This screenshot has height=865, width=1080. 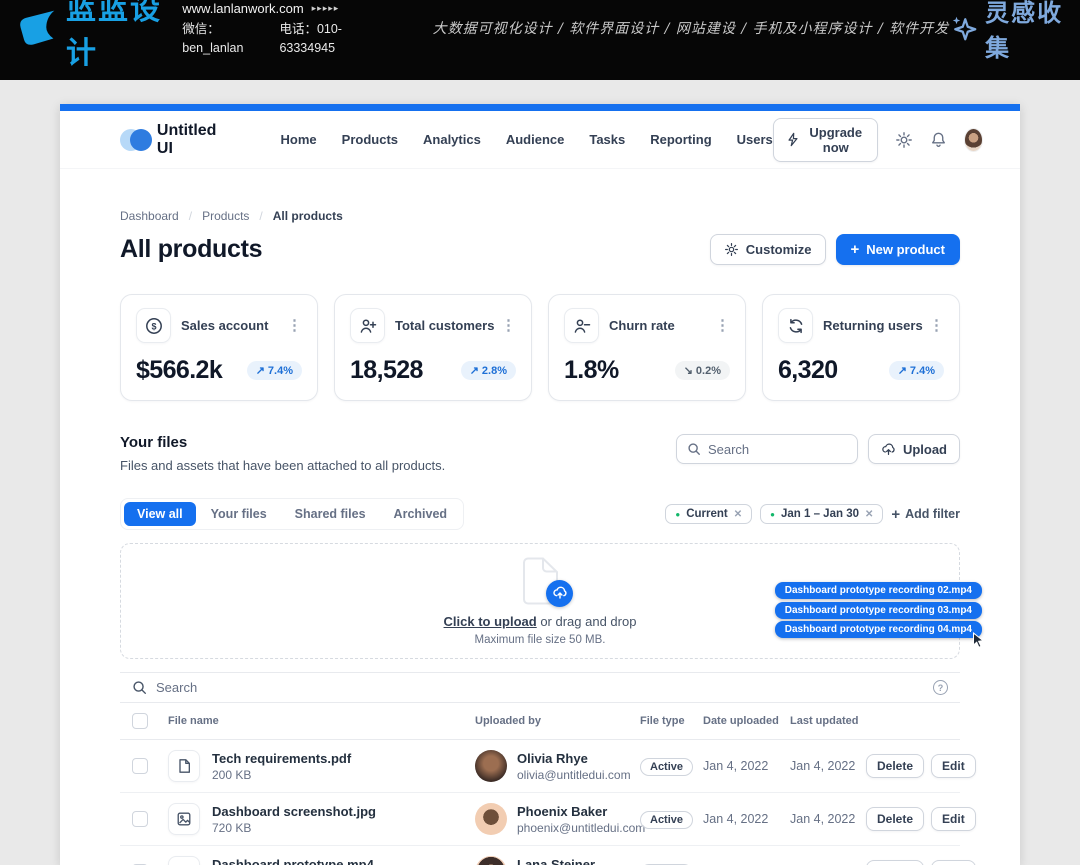 I want to click on customize-button: Customize, so click(x=767, y=249).